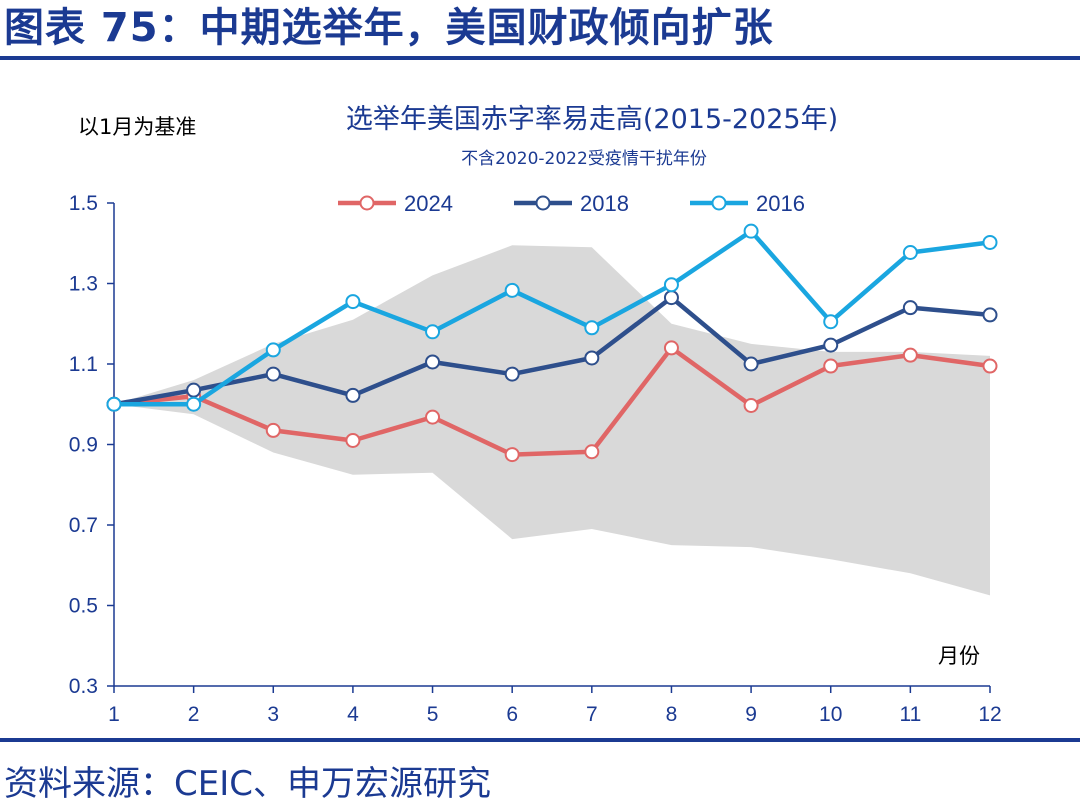 This screenshot has height=812, width=1080. What do you see at coordinates (830, 714) in the screenshot?
I see `x-tick-label: 10` at bounding box center [830, 714].